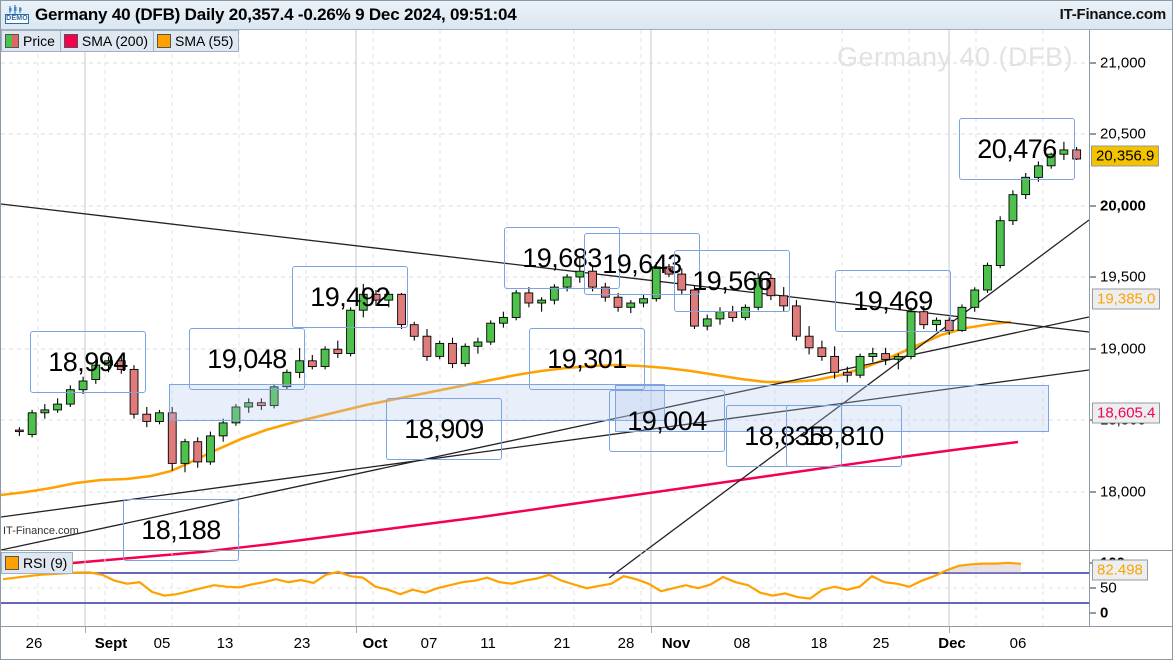  Describe the element at coordinates (444, 429) in the screenshot. I see `annotation-18909: 18,909` at that location.